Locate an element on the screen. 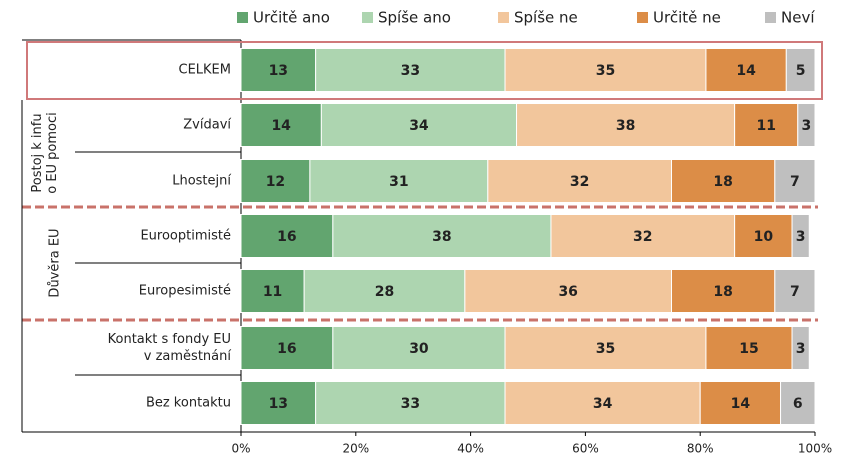 This screenshot has width=841, height=460. legend-label: Určitě ano is located at coordinates (291, 18).